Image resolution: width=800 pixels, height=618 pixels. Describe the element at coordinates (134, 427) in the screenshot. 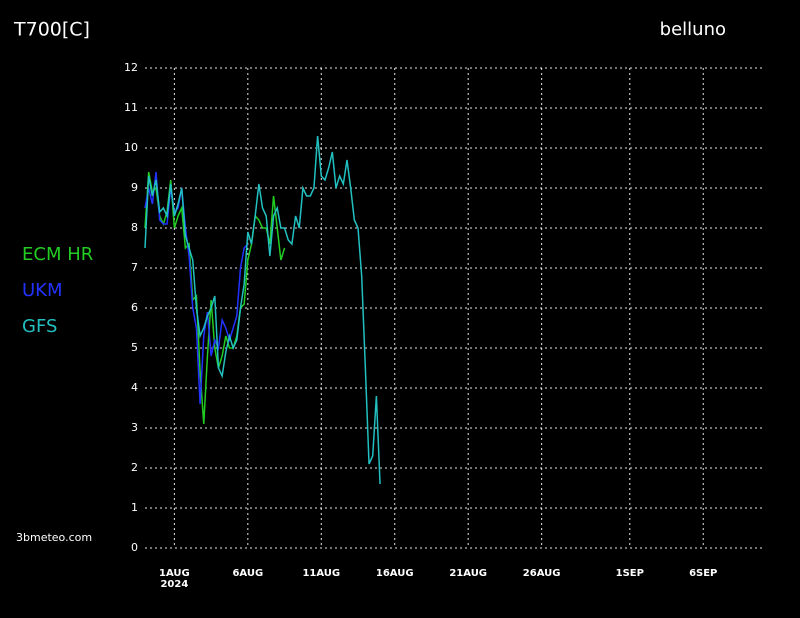

I see `y-tick-label: 3` at that location.